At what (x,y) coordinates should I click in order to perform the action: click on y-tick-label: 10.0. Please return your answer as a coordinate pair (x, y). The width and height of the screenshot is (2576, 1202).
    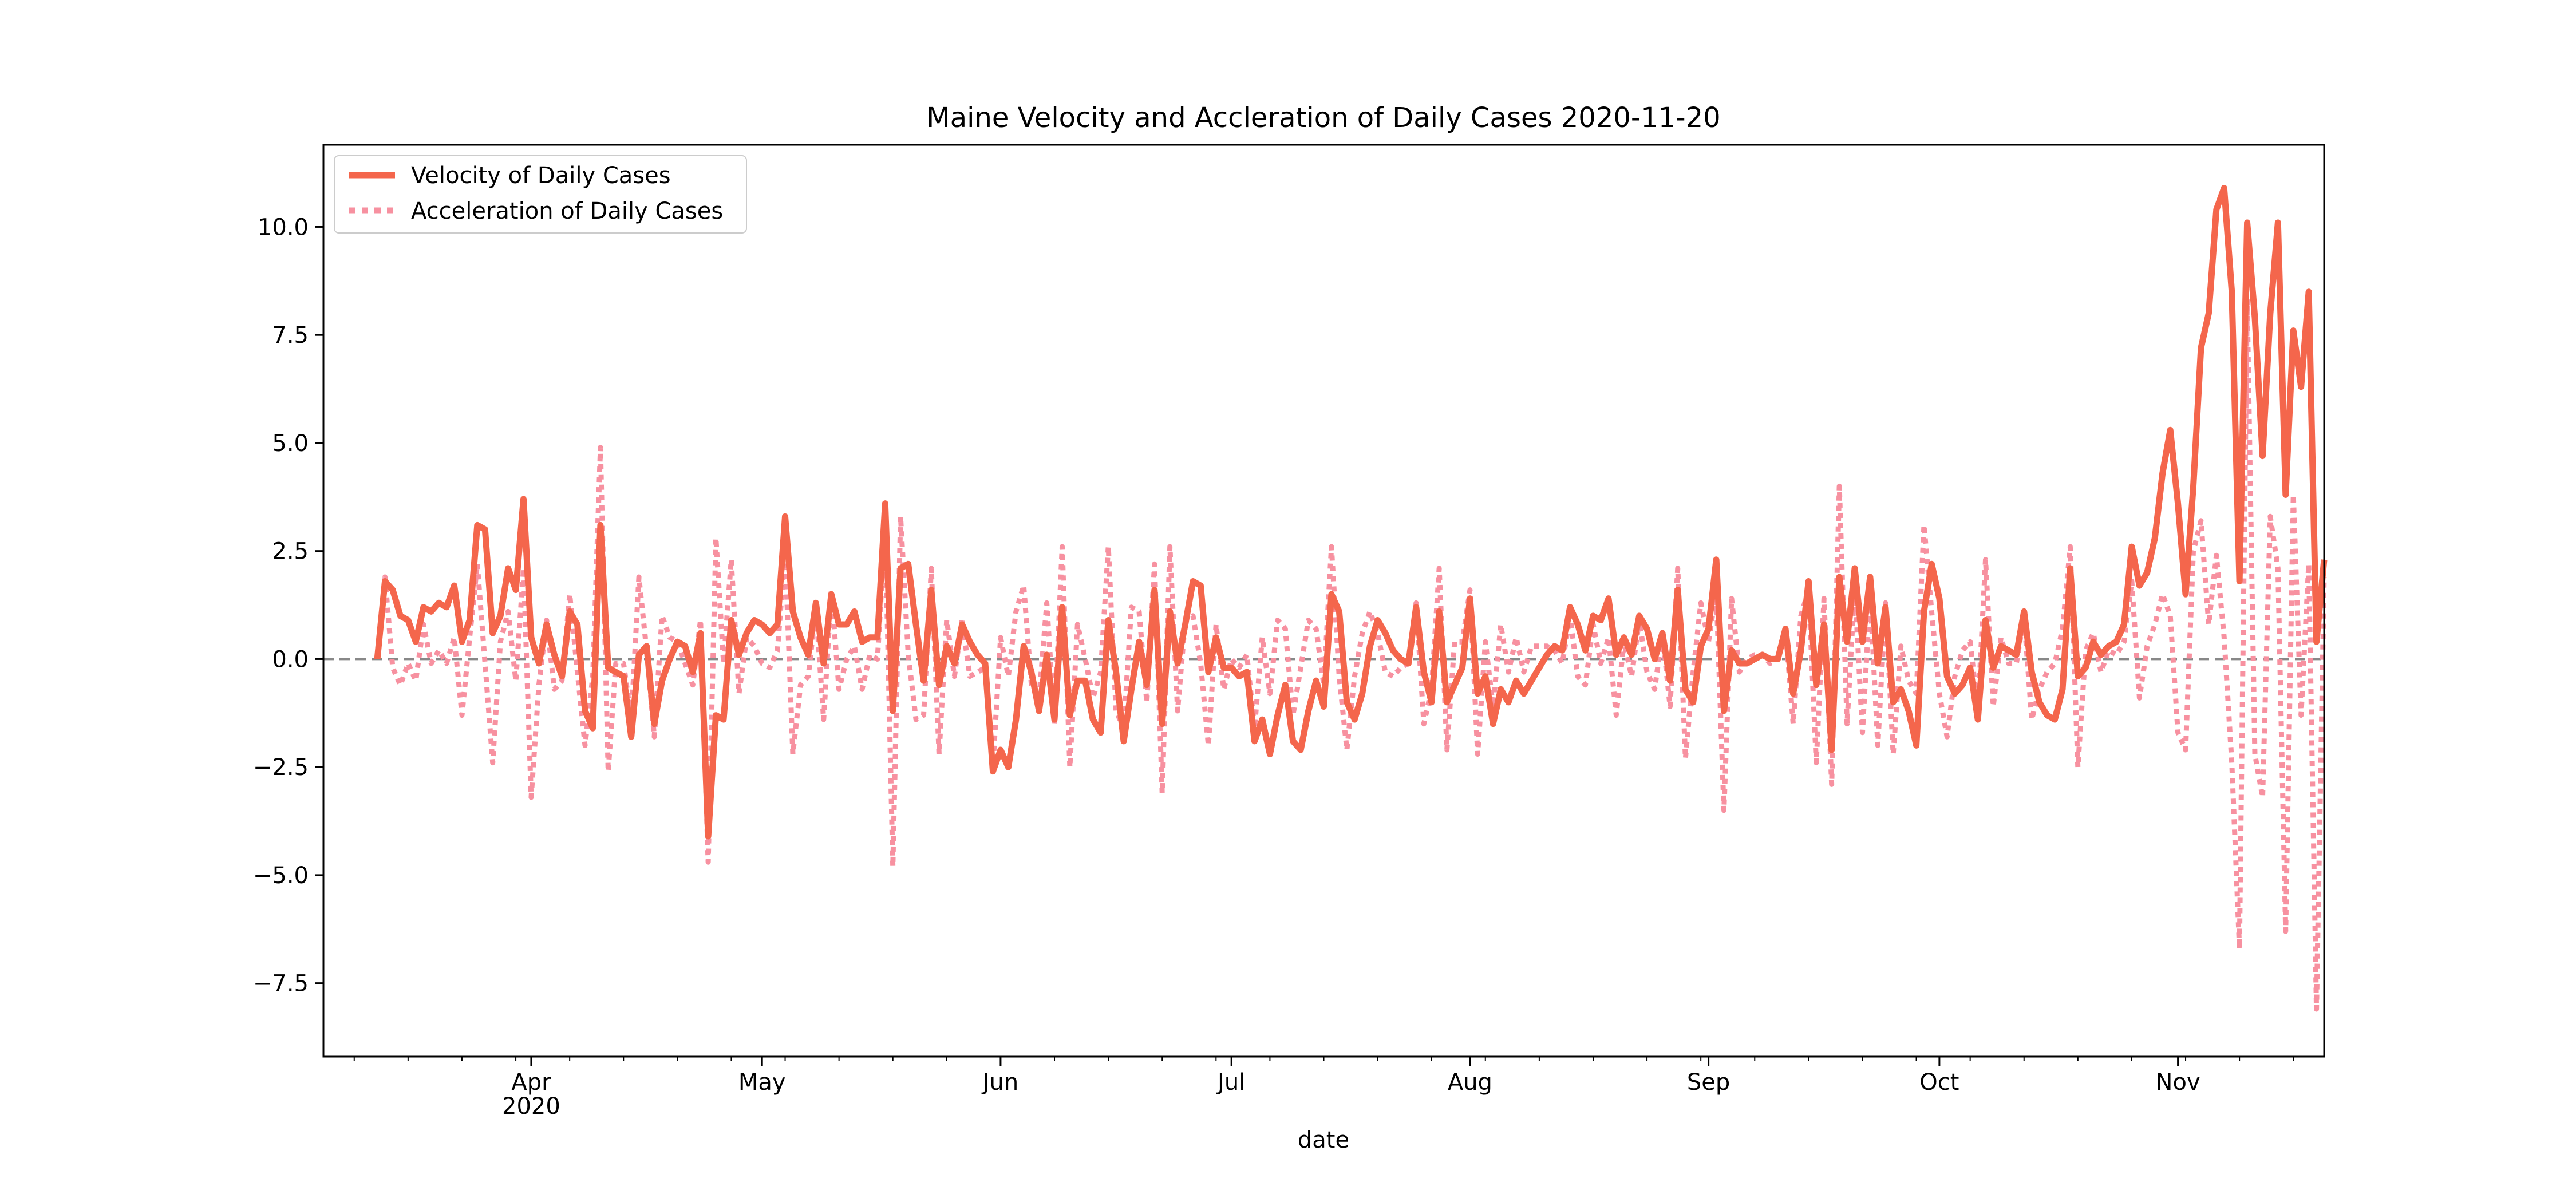
    Looking at the image, I should click on (283, 227).